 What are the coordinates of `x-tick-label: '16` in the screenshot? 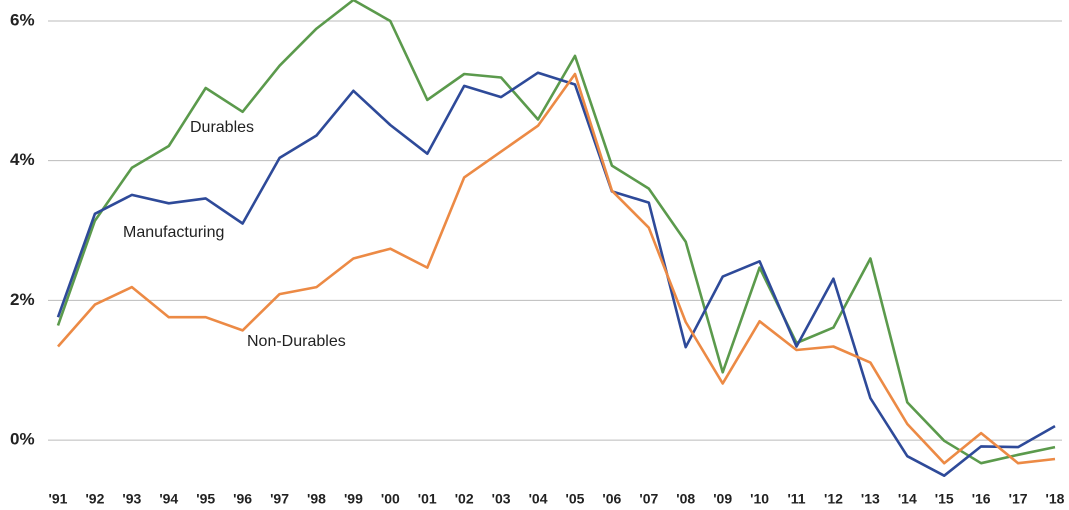 It's located at (981, 499).